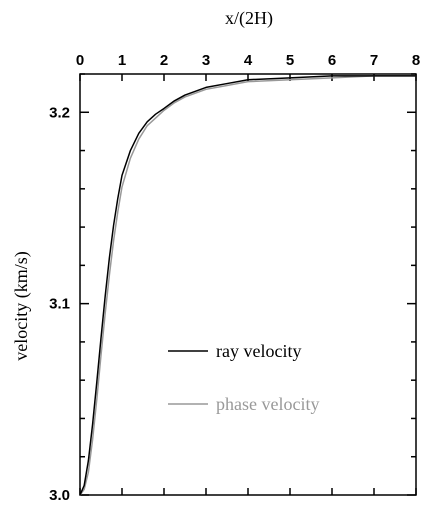 The height and width of the screenshot is (511, 423). What do you see at coordinates (59, 495) in the screenshot?
I see `y-tick-label-3: 3.0` at bounding box center [59, 495].